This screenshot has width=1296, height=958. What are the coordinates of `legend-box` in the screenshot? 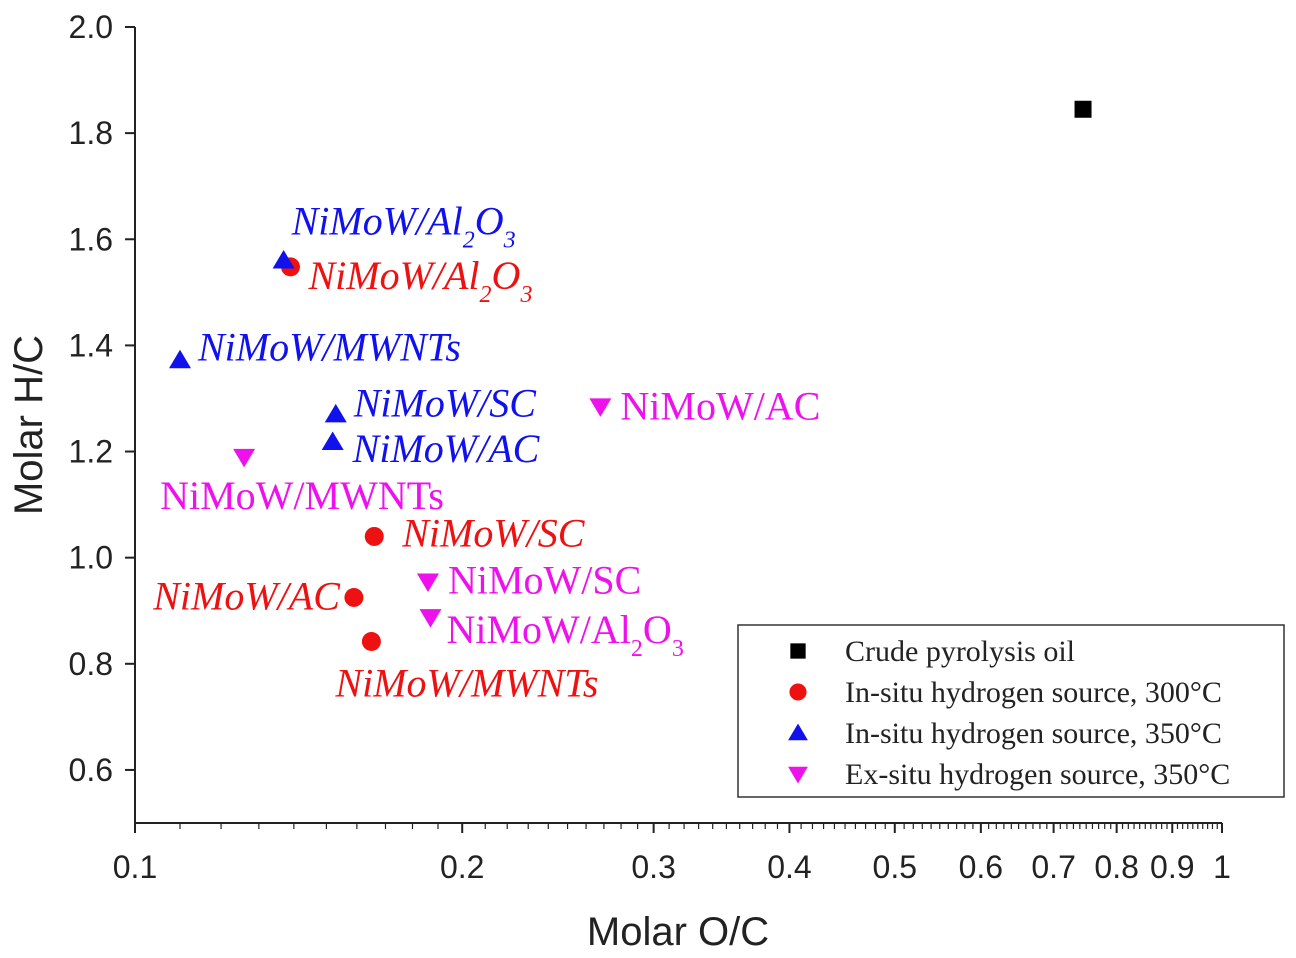 It's located at (1011, 711).